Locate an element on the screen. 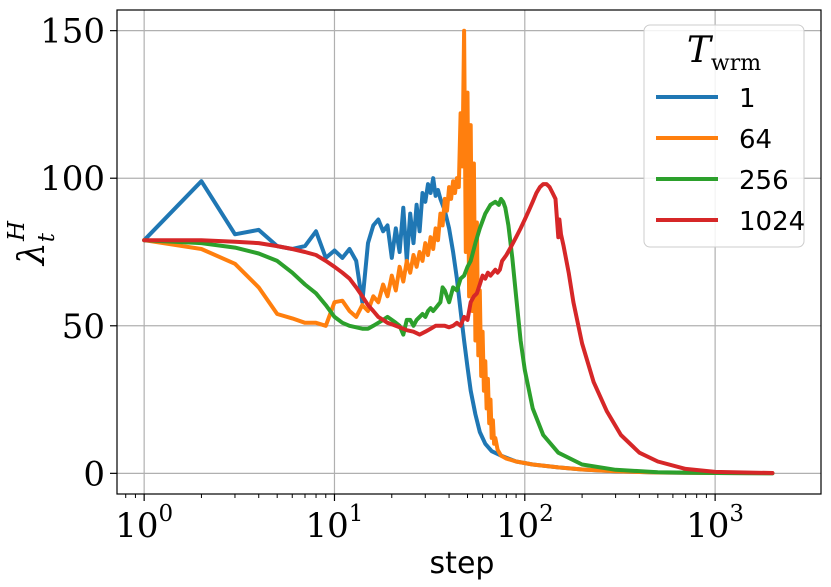  svg-text: λtH is located at coordinates (32, 243).